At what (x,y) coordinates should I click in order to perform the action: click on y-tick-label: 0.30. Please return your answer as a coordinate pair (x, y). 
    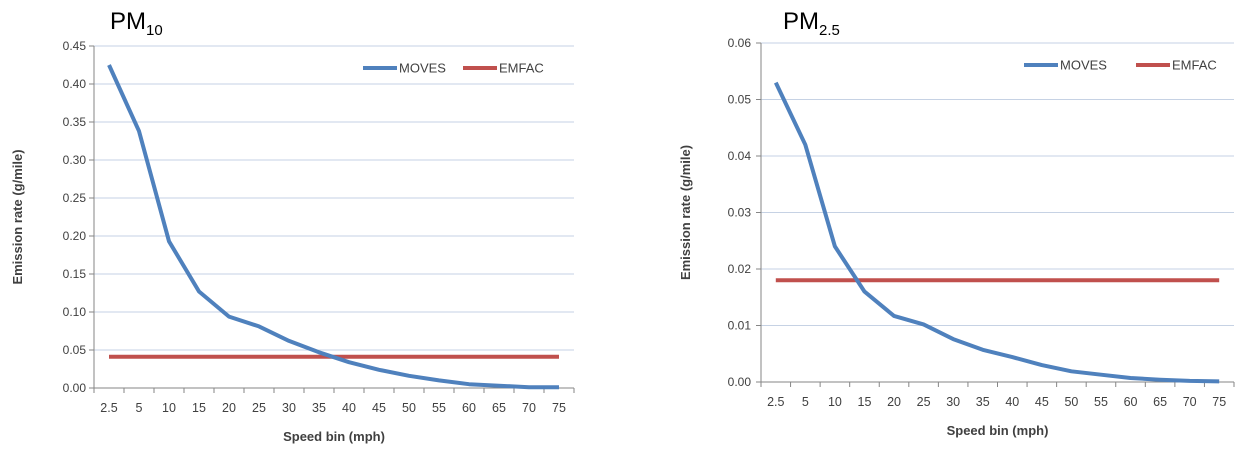
    Looking at the image, I should click on (75, 160).